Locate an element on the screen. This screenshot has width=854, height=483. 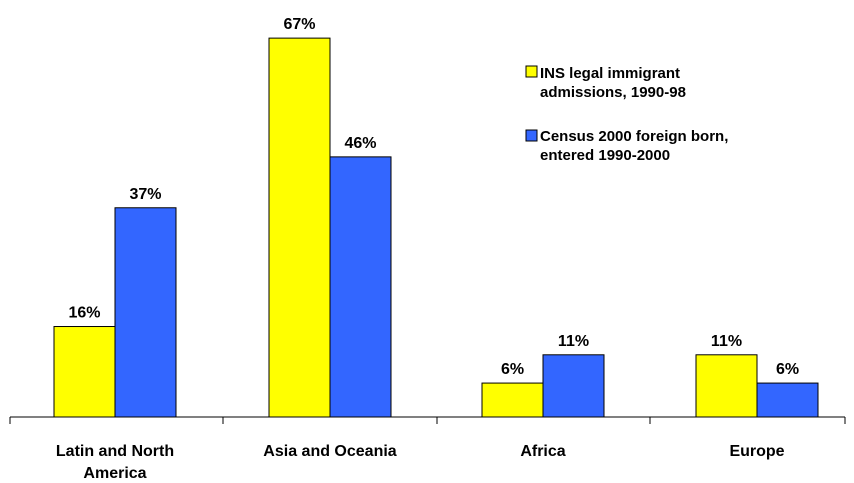
data-label-census-0: 37% is located at coordinates (145, 194).